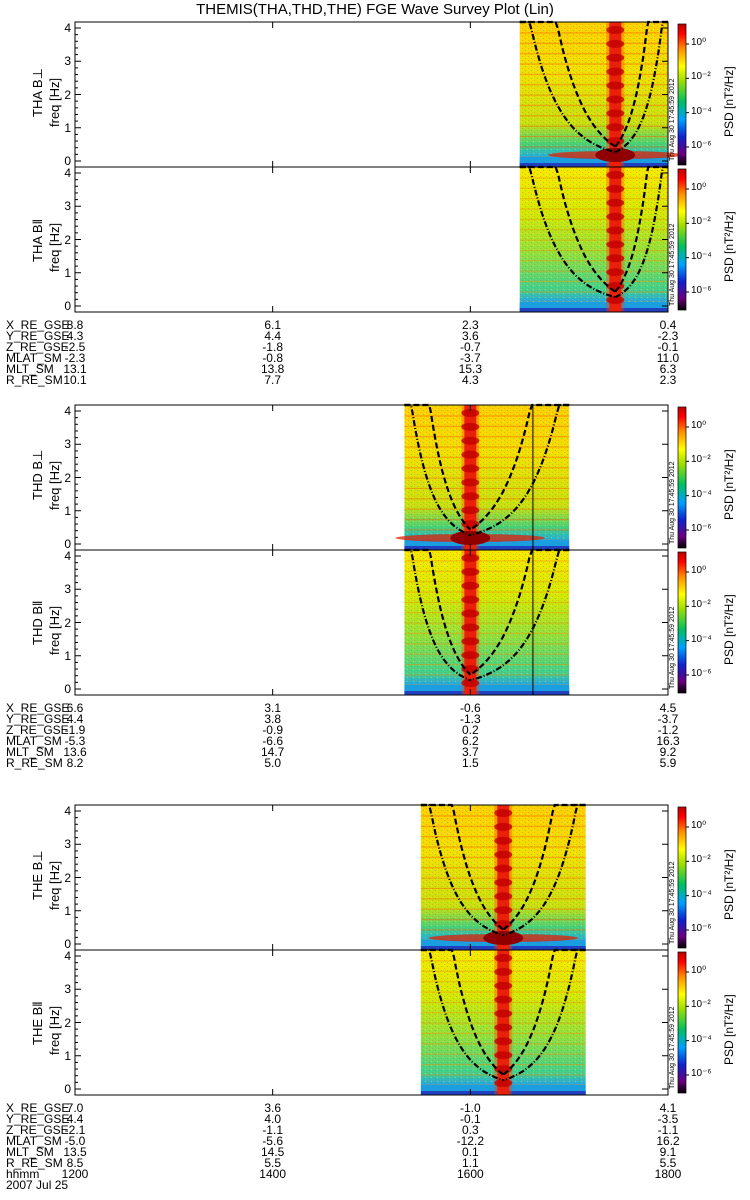  I want to click on ephemeris-value: 16.2, so click(668, 1141).